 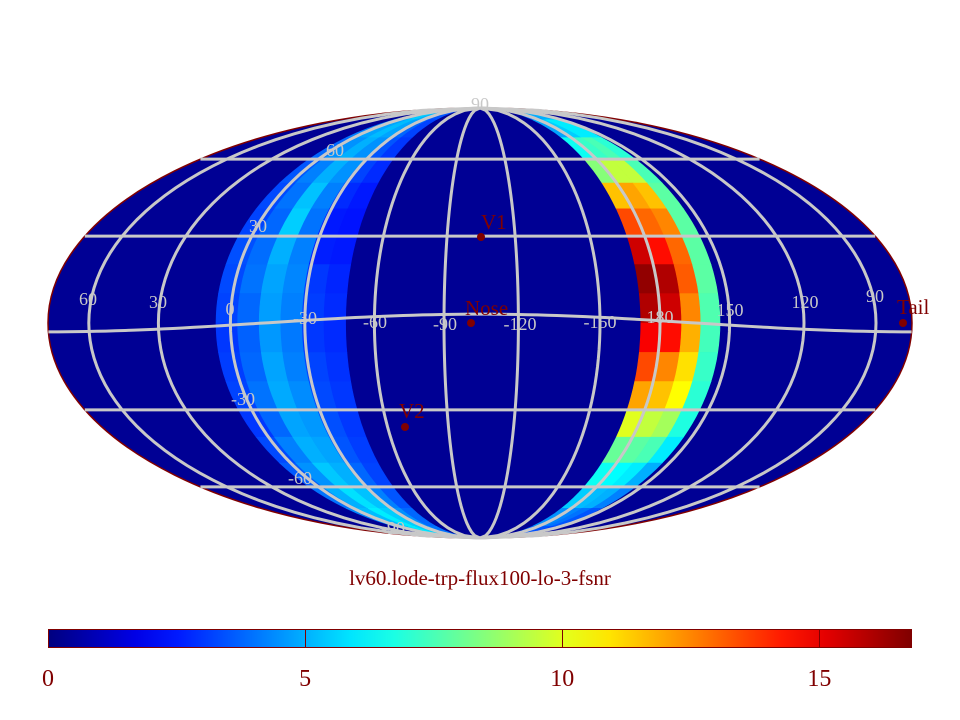 I want to click on latitude-label: -90, so click(x=393, y=528).